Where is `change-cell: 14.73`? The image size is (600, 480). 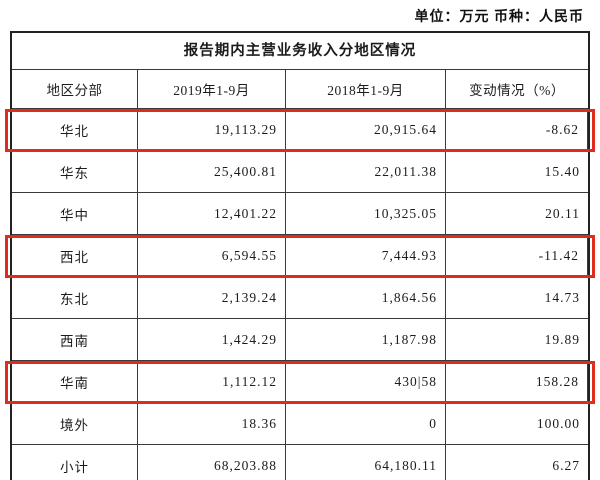 change-cell: 14.73 is located at coordinates (562, 297).